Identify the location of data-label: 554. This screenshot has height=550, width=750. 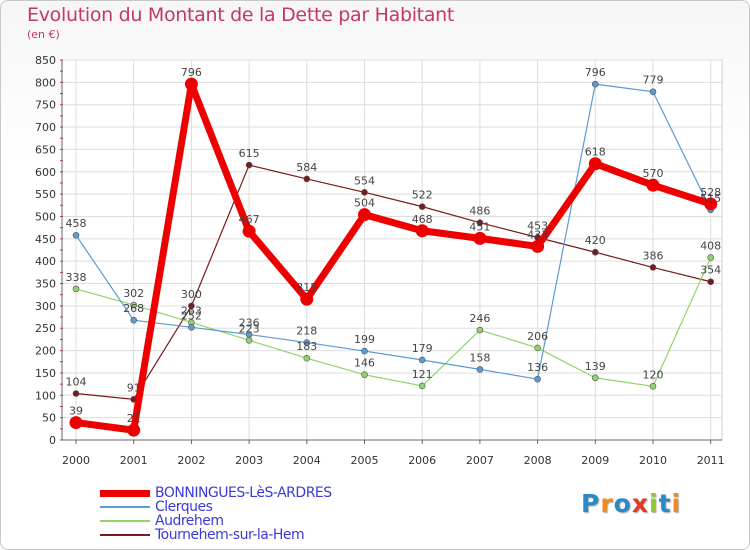
(364, 180).